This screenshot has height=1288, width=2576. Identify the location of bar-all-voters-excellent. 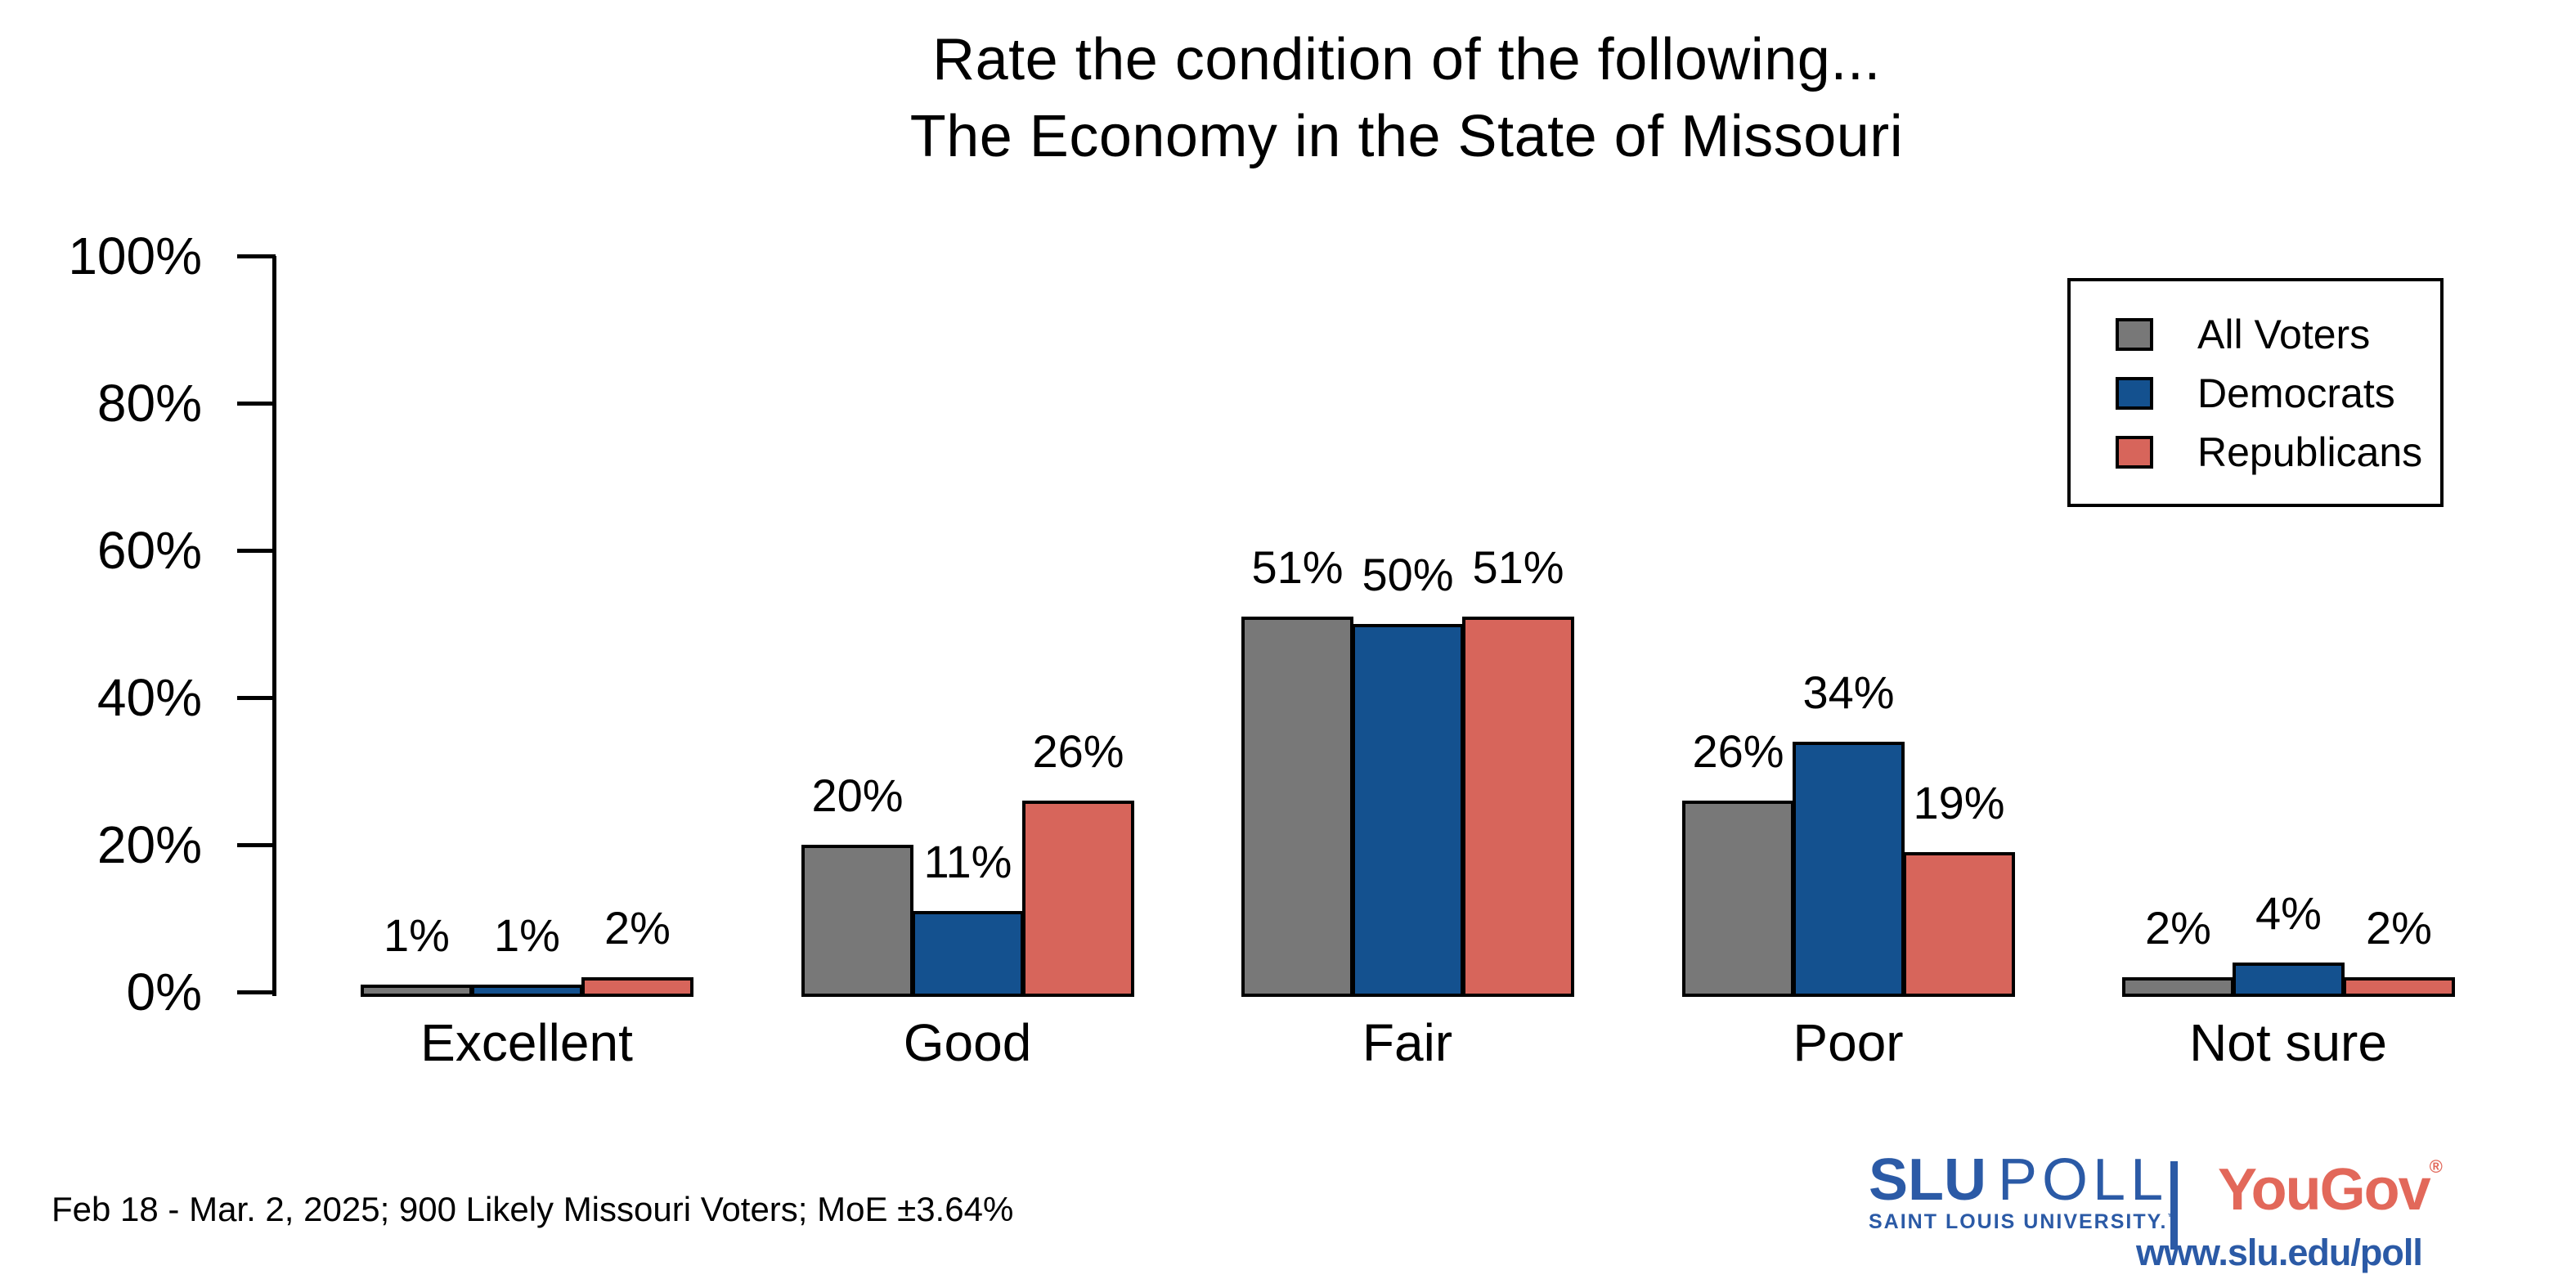
(417, 991).